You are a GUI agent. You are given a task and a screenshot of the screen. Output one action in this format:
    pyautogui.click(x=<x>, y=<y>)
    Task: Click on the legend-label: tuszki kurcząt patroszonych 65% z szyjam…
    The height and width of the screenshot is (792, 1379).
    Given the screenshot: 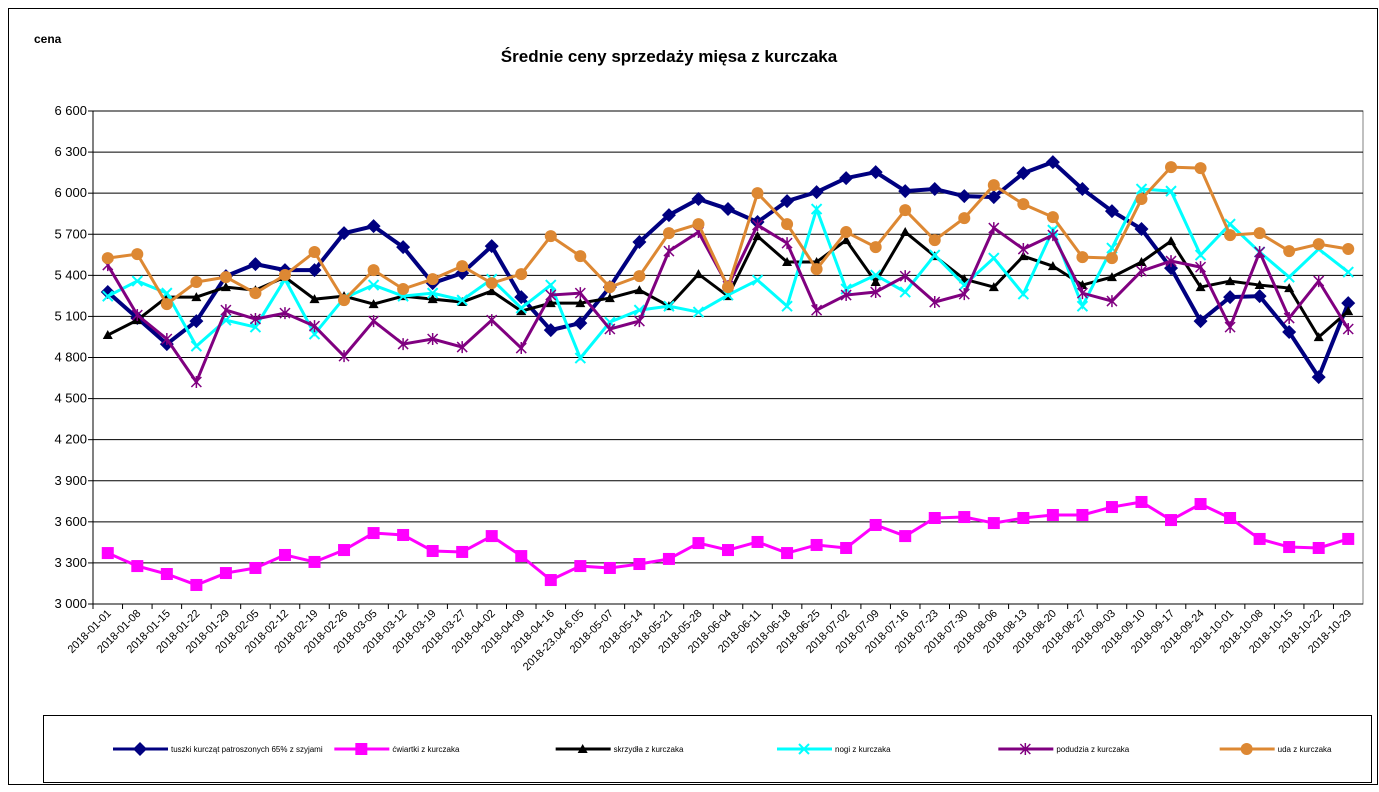 What is the action you would take?
    pyautogui.click(x=247, y=749)
    